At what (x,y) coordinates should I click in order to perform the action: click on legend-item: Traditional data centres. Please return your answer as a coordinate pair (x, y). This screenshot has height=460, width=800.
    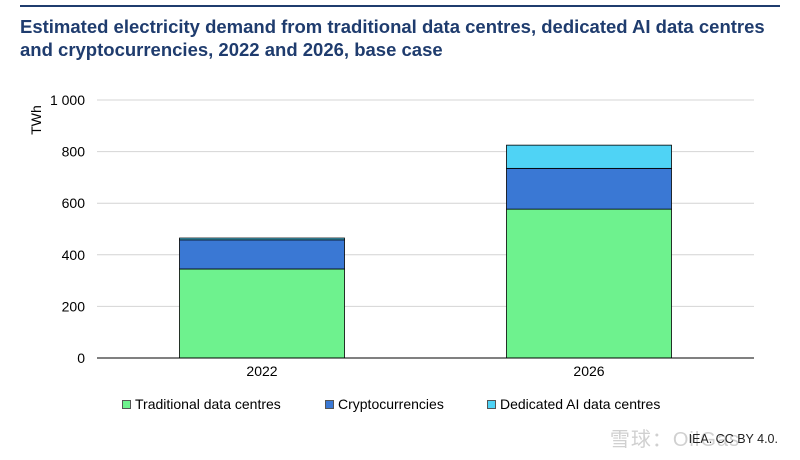
    Looking at the image, I should click on (201, 404).